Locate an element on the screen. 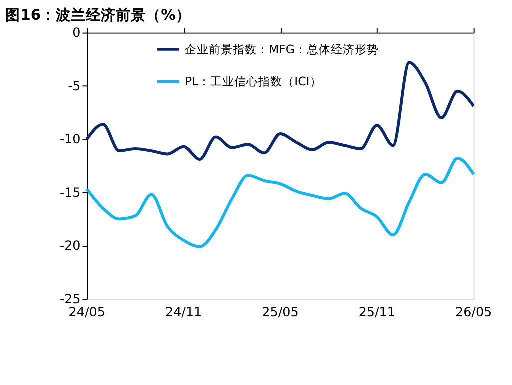  y-tick-label: 0 is located at coordinates (76, 32).